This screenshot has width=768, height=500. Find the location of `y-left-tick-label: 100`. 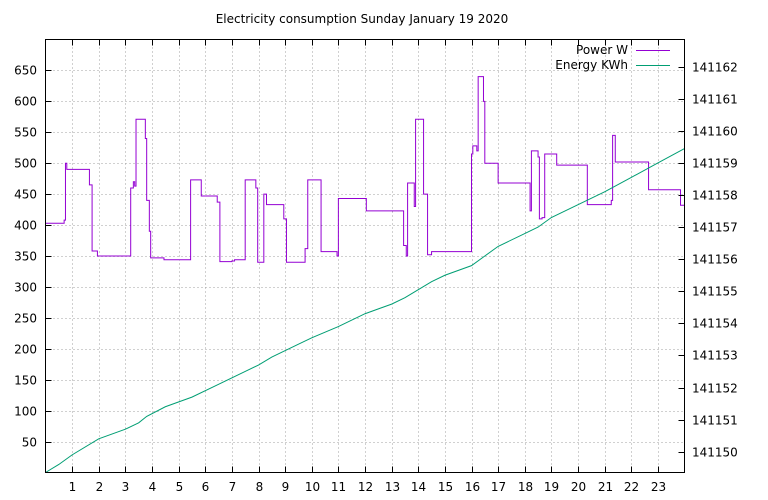

y-left-tick-label: 100 is located at coordinates (25, 412).